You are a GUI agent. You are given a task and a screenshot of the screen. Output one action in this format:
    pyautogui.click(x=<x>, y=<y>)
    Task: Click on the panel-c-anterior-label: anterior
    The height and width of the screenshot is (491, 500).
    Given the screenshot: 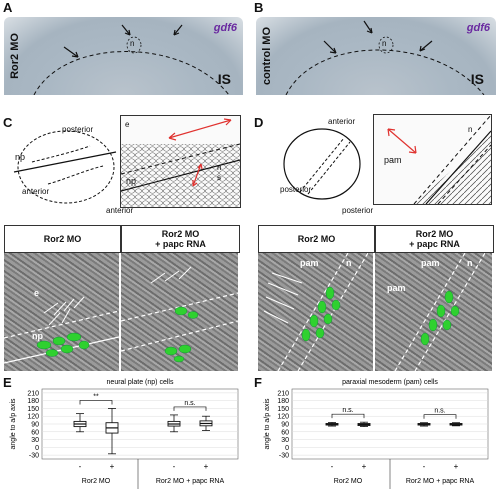 What is the action you would take?
    pyautogui.click(x=36, y=191)
    